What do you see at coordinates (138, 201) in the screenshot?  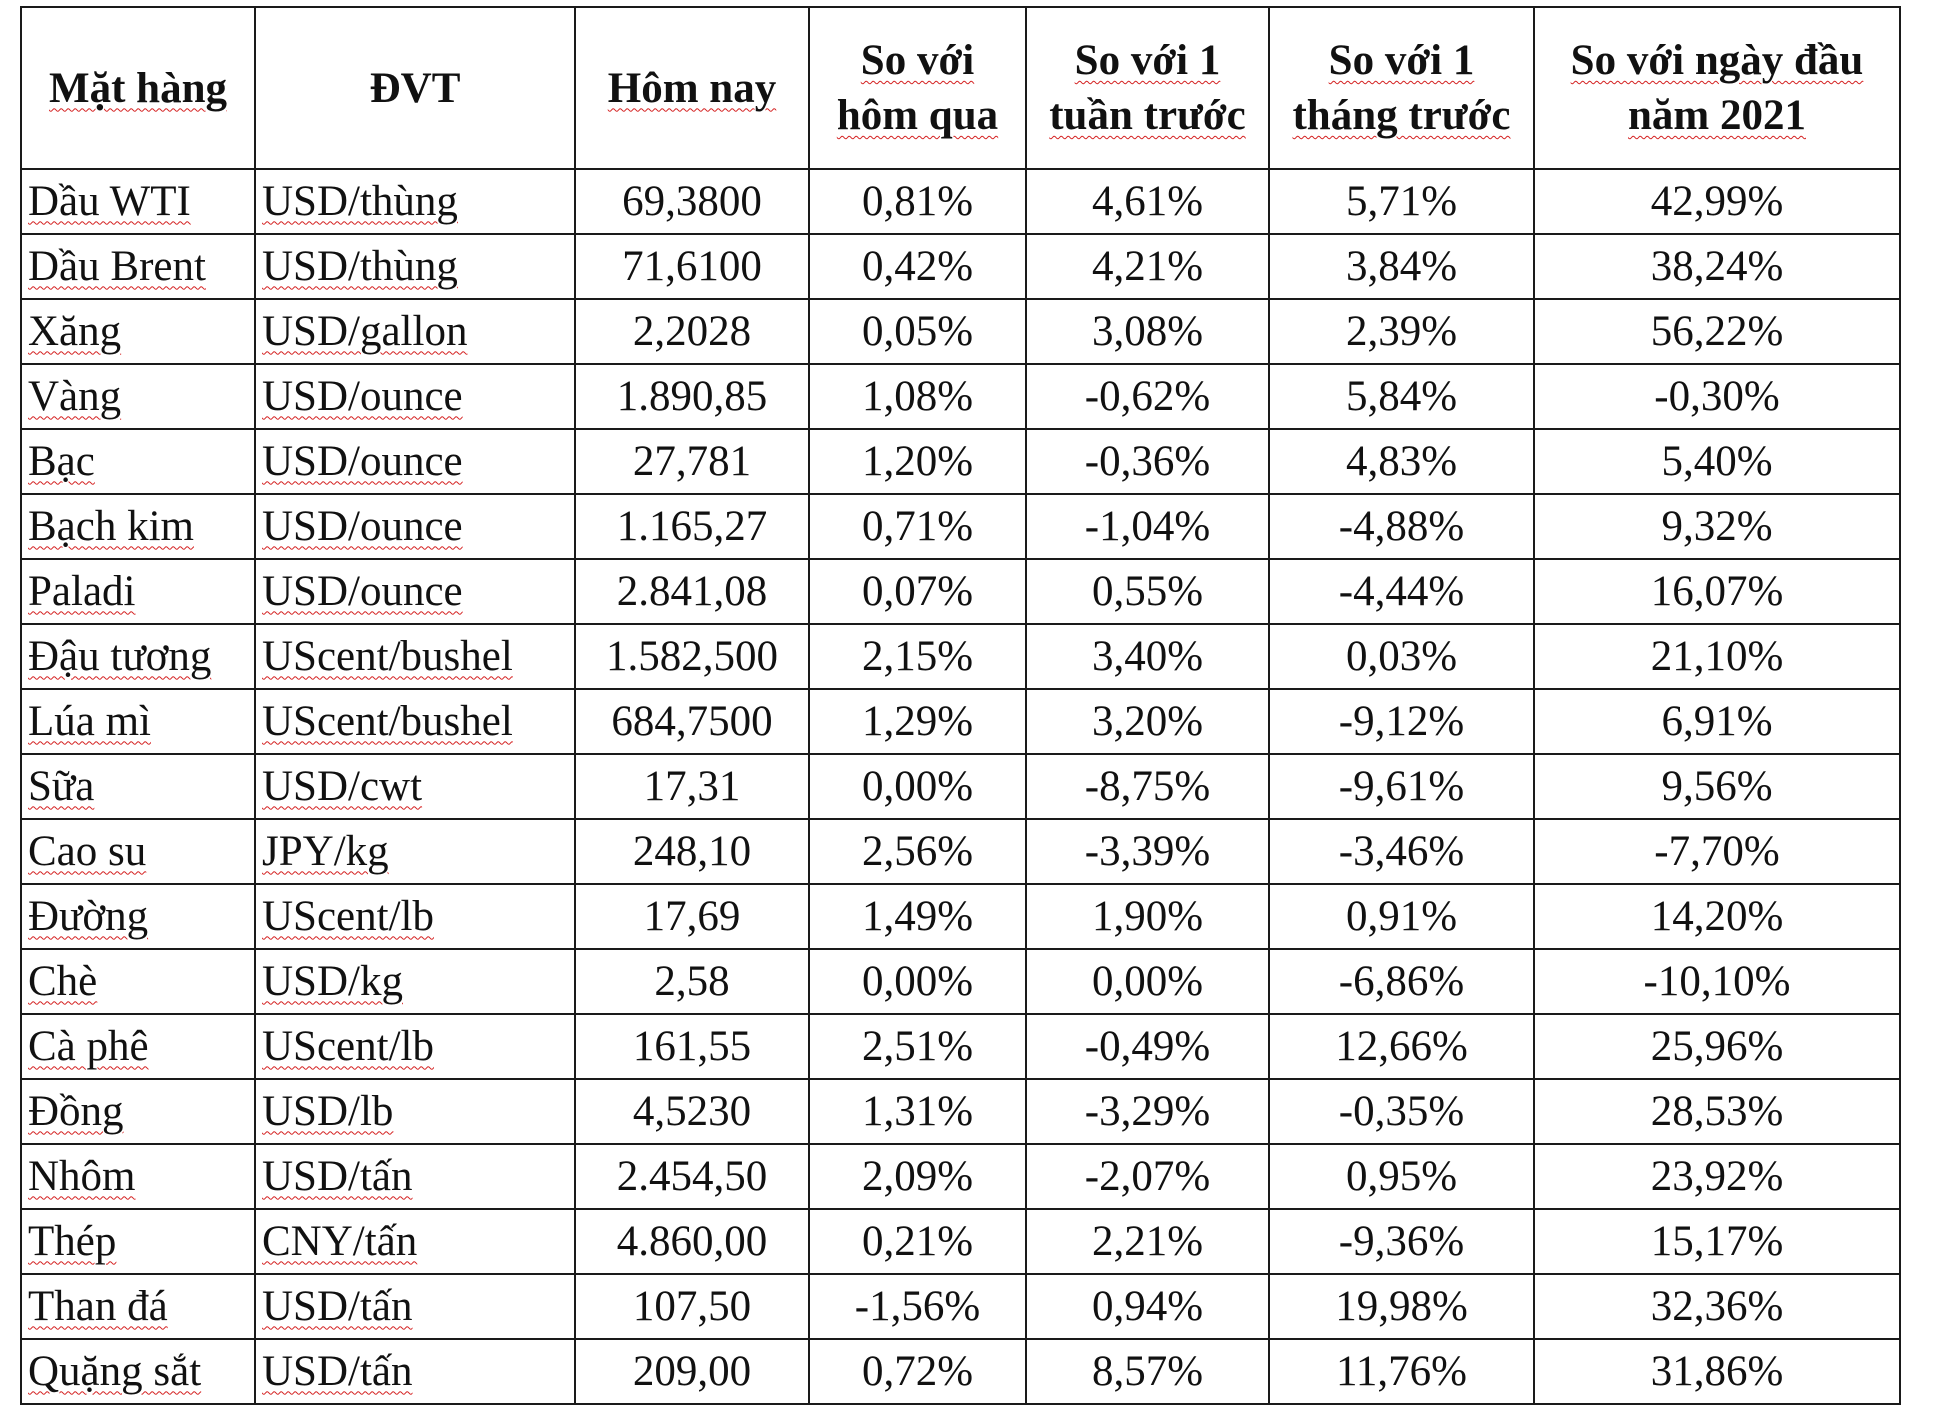 I see `commodity-cell: Dầu WTI` at bounding box center [138, 201].